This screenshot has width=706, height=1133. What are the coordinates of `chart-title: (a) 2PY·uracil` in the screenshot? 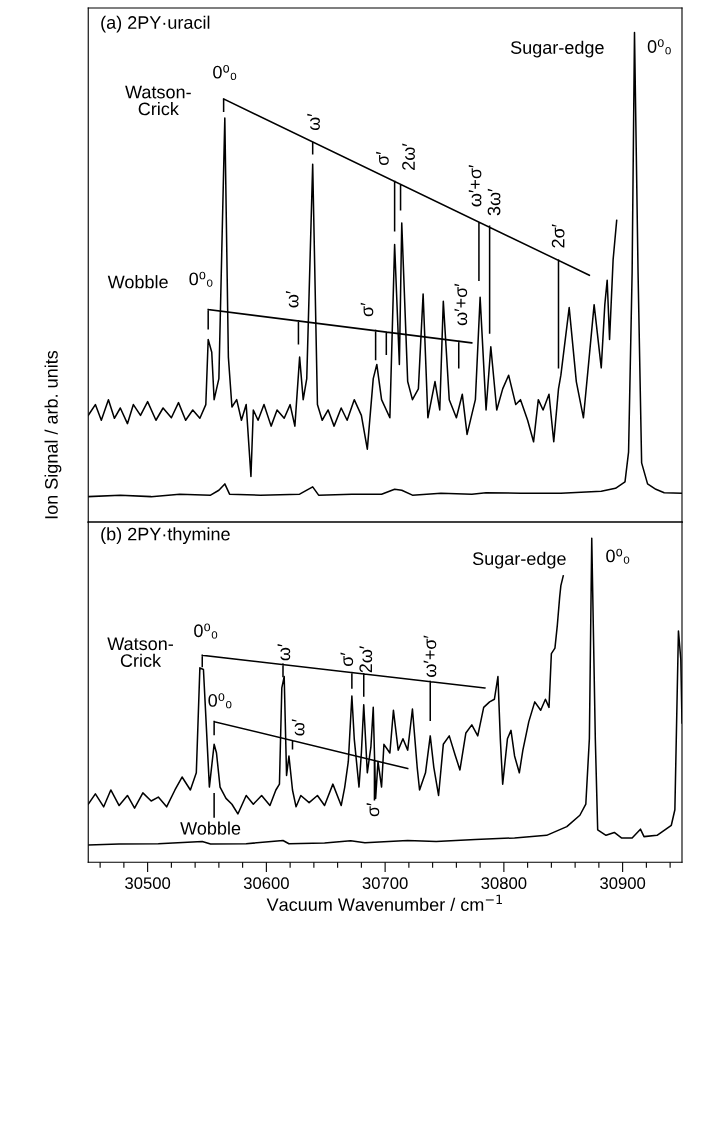 It's located at (155, 24).